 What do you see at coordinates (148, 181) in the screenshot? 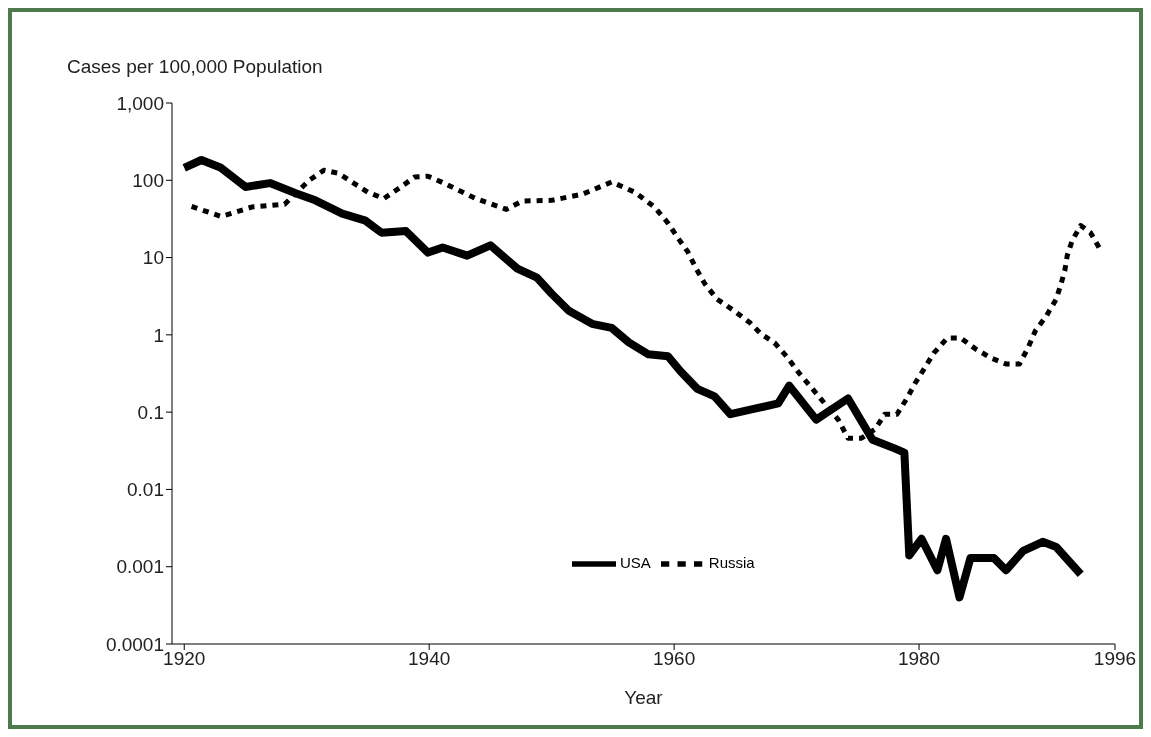
I see `y-tick-label: 100` at bounding box center [148, 181].